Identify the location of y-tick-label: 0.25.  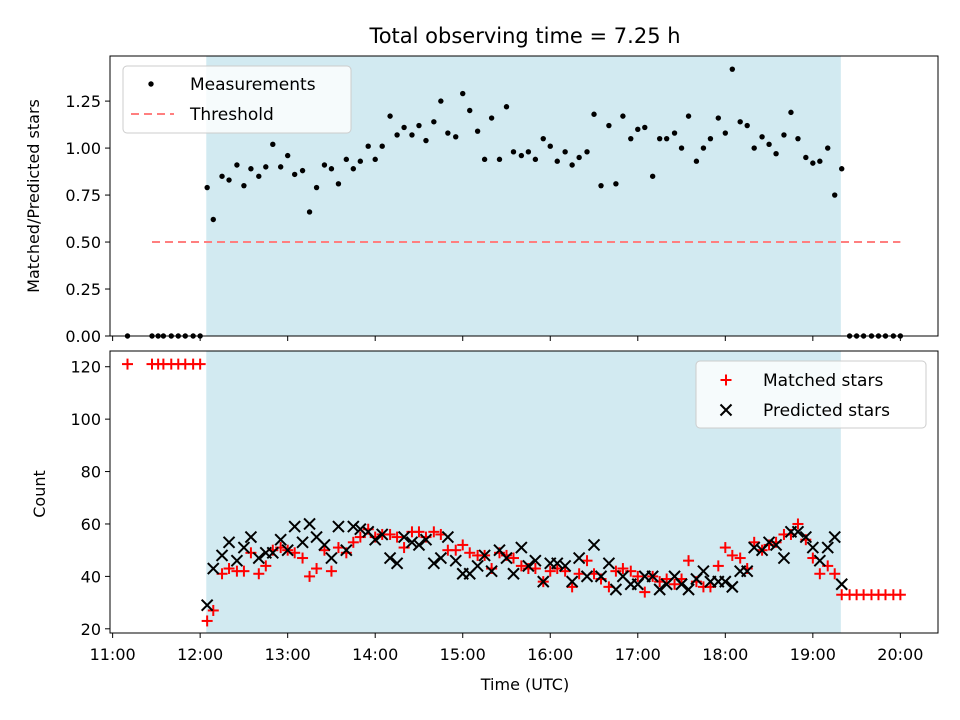
(83, 289).